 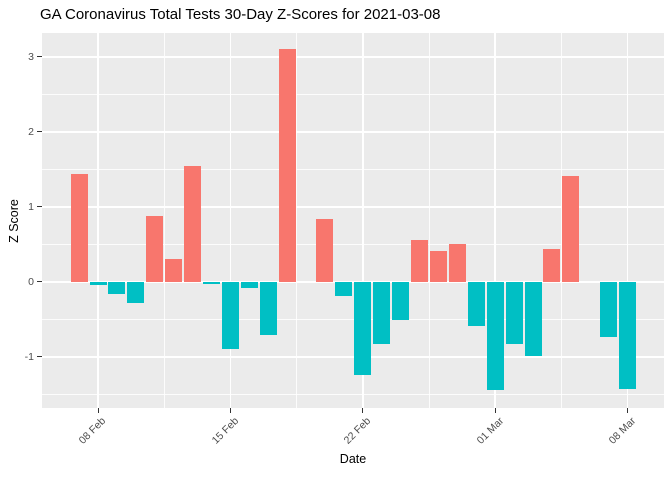 I want to click on y-axis-title: Z Score, so click(x=14, y=221).